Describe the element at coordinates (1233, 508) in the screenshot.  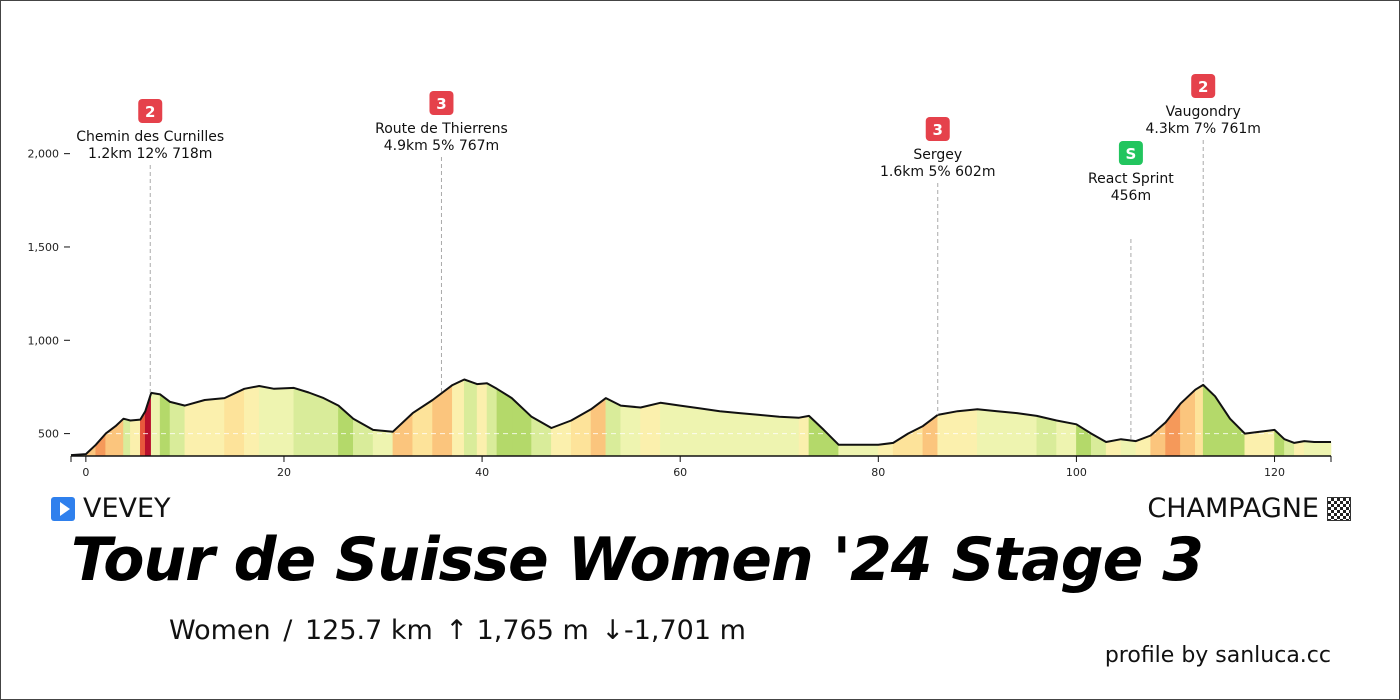
I see `finish-name: CHAMPAGNE` at that location.